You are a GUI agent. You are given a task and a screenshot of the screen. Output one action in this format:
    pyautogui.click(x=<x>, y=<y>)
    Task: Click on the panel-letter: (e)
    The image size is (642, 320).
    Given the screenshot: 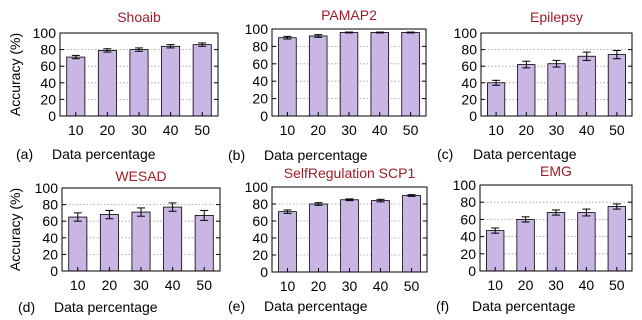 What is the action you would take?
    pyautogui.click(x=236, y=306)
    